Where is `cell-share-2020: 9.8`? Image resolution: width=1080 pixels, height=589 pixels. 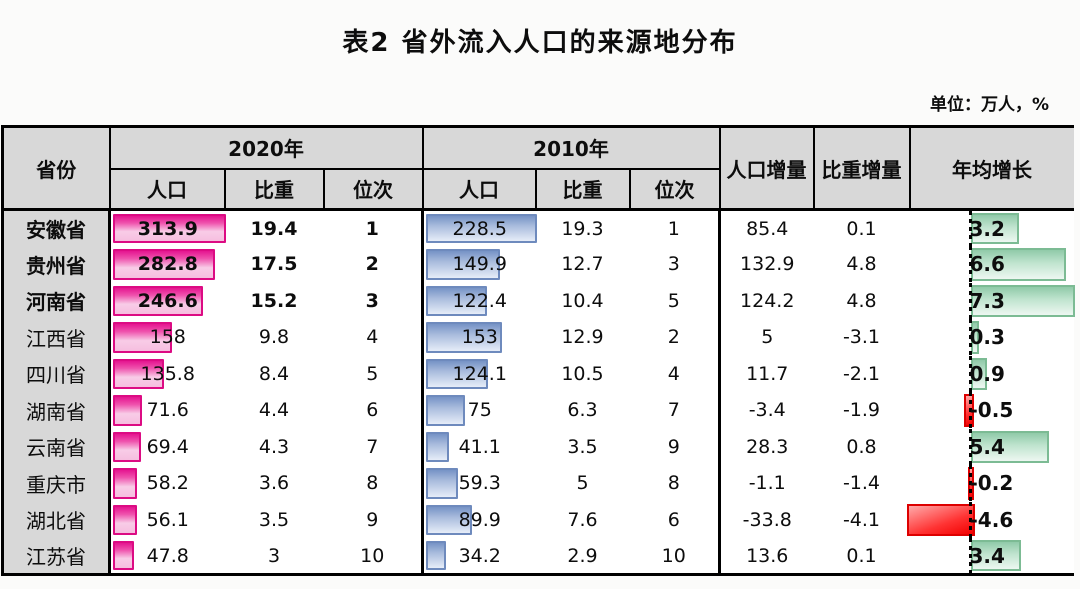
cell-share-2020: 9.8 is located at coordinates (274, 337).